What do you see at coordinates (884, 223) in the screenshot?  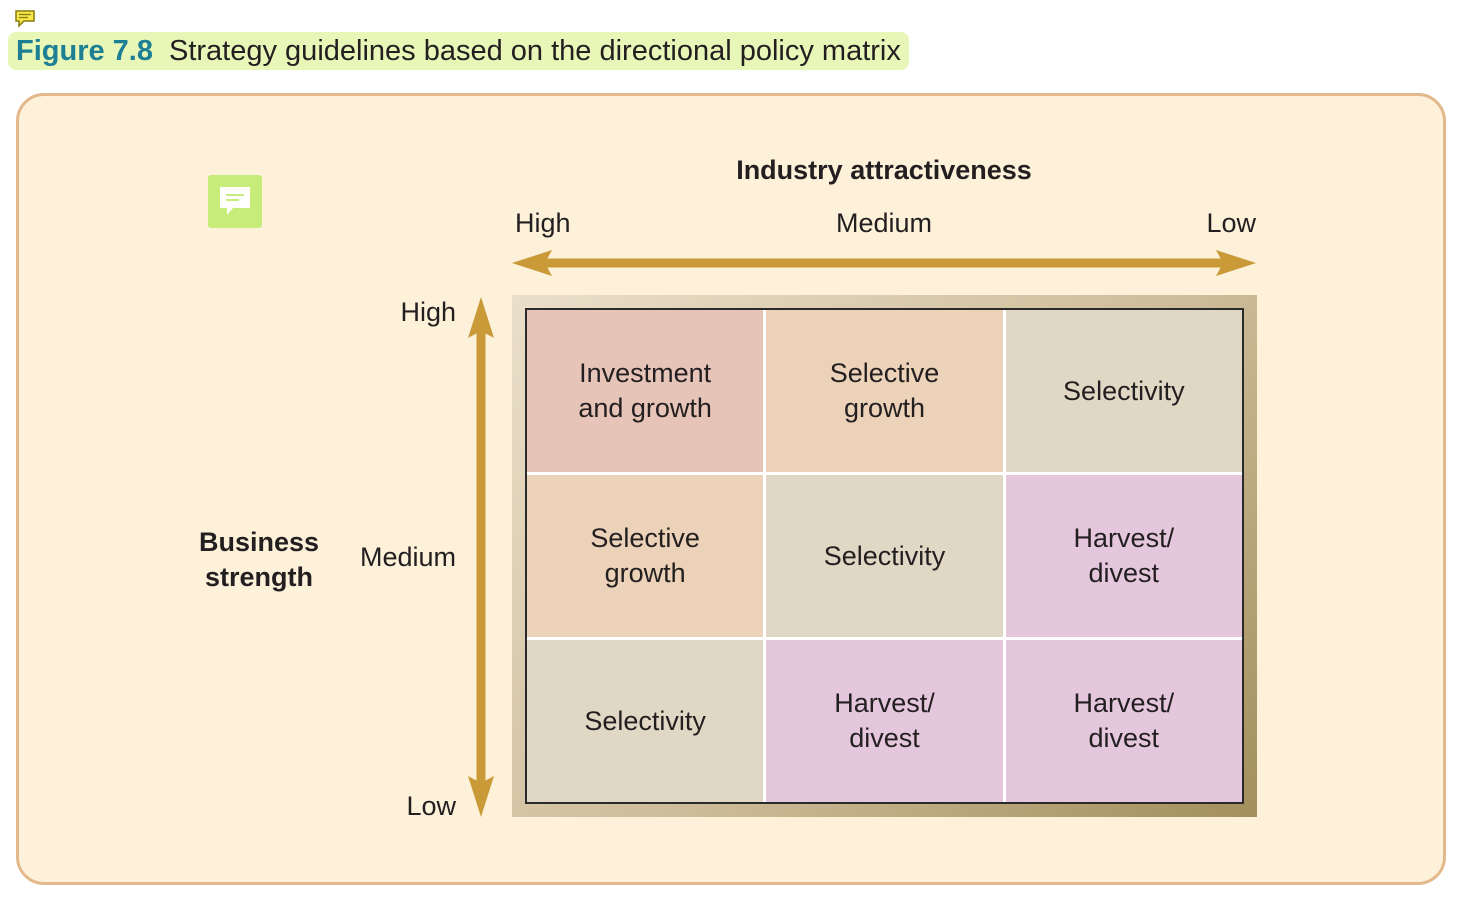 I see `x-axis-medium-label: Medium` at bounding box center [884, 223].